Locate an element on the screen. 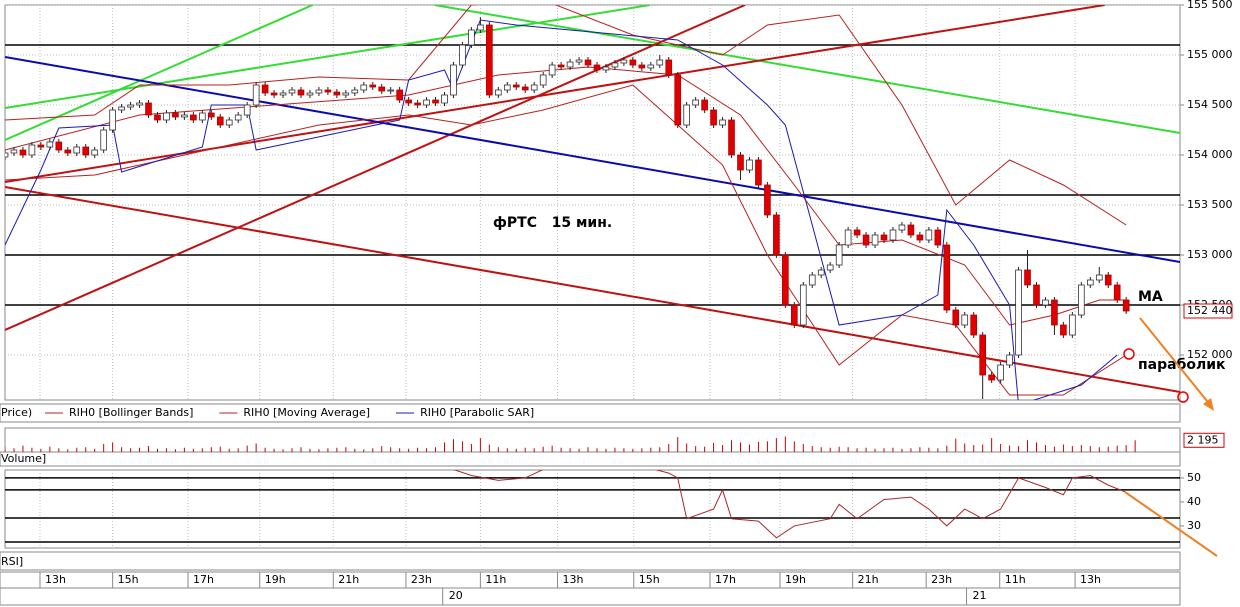 The image size is (1240, 607). forecast-arrowhead is located at coordinates (1208, 404).